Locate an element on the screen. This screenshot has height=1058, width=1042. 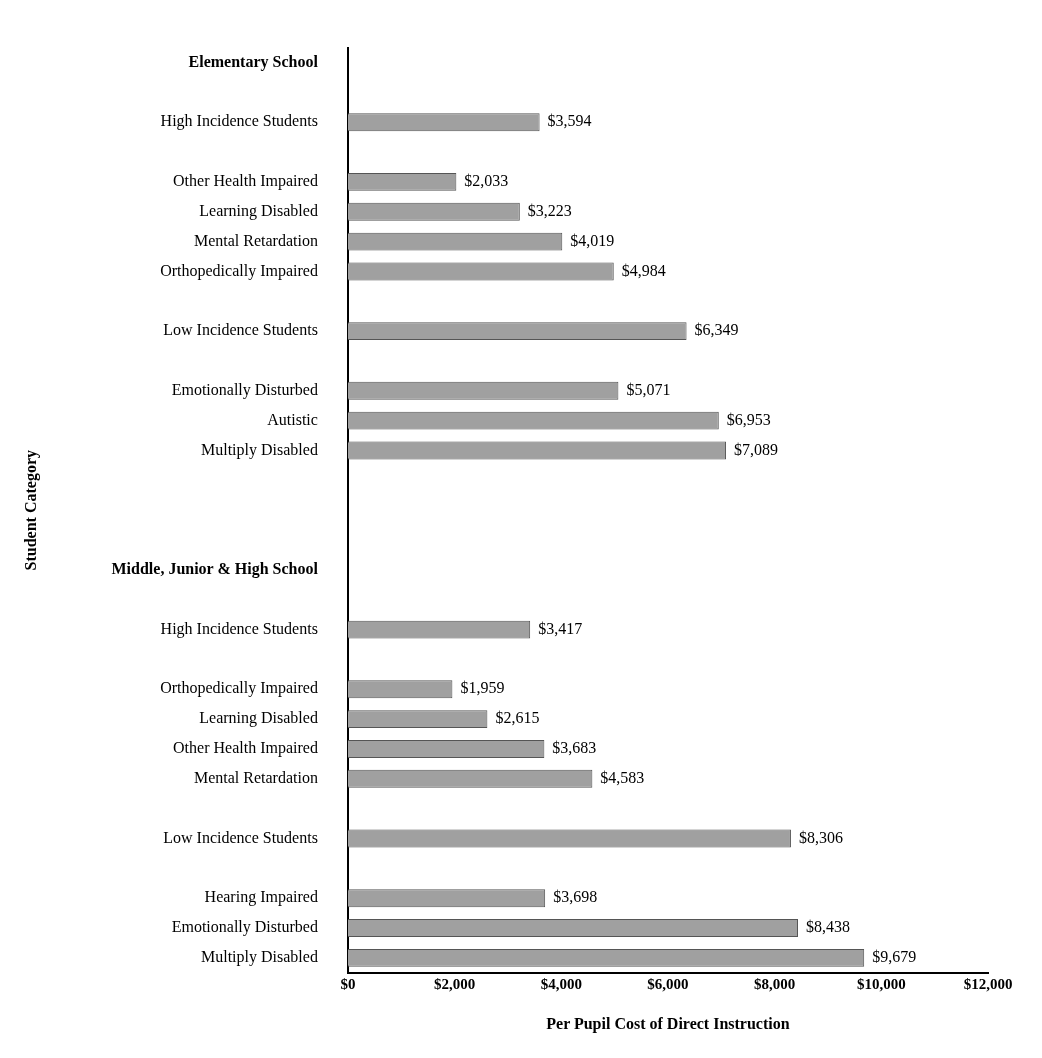
x-axis-title: Per Pupil Cost of Direct Instruction is located at coordinates (668, 1023).